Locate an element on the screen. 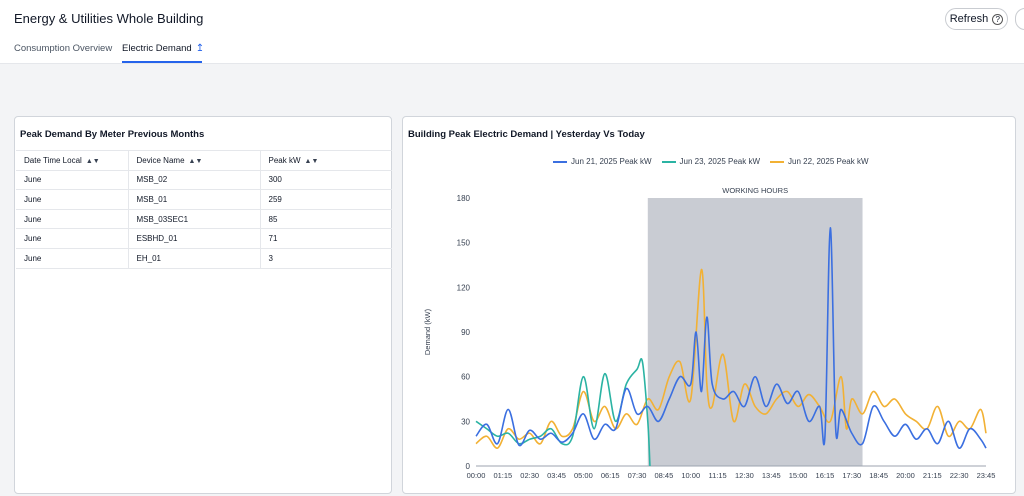  y-tick-label: 150 is located at coordinates (464, 243).